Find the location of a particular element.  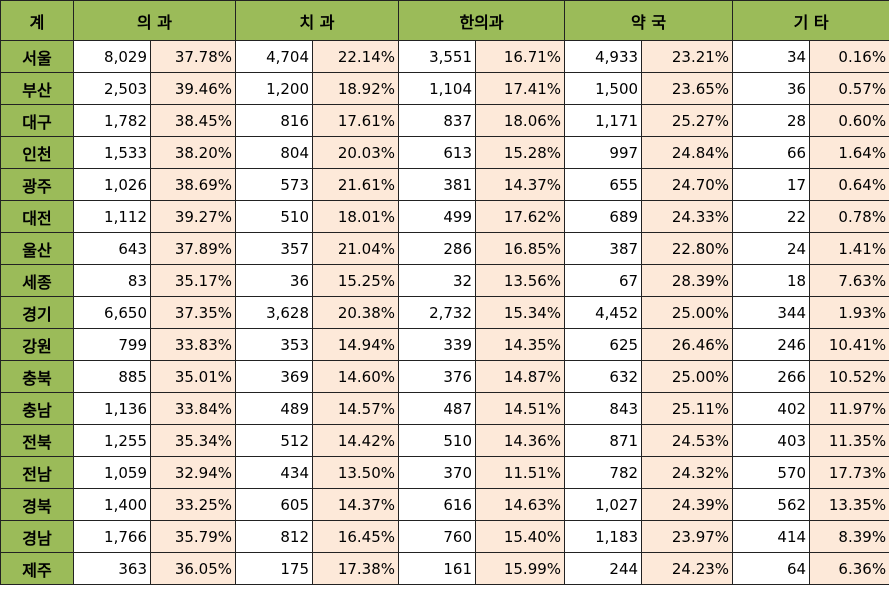

count-cell: 66 is located at coordinates (771, 152).